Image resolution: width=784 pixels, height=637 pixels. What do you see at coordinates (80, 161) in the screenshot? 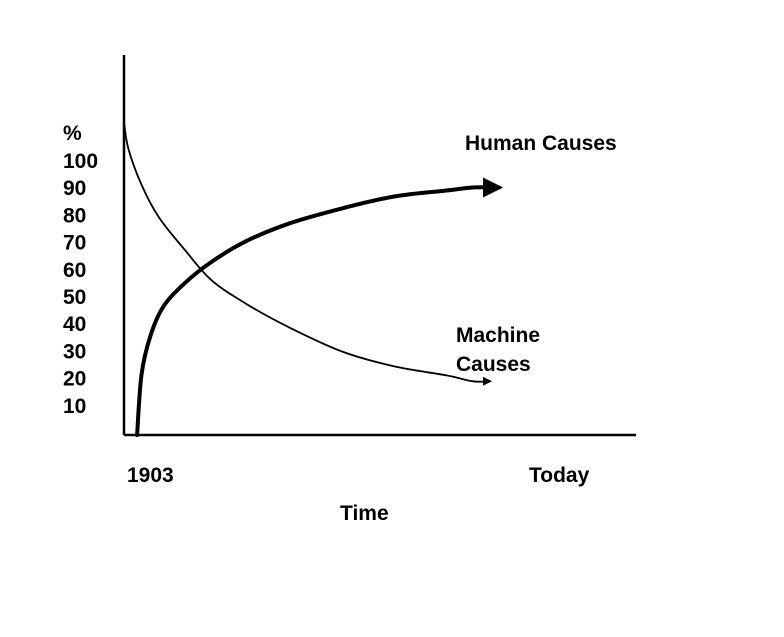
I see `y-tick-label: 100` at bounding box center [80, 161].